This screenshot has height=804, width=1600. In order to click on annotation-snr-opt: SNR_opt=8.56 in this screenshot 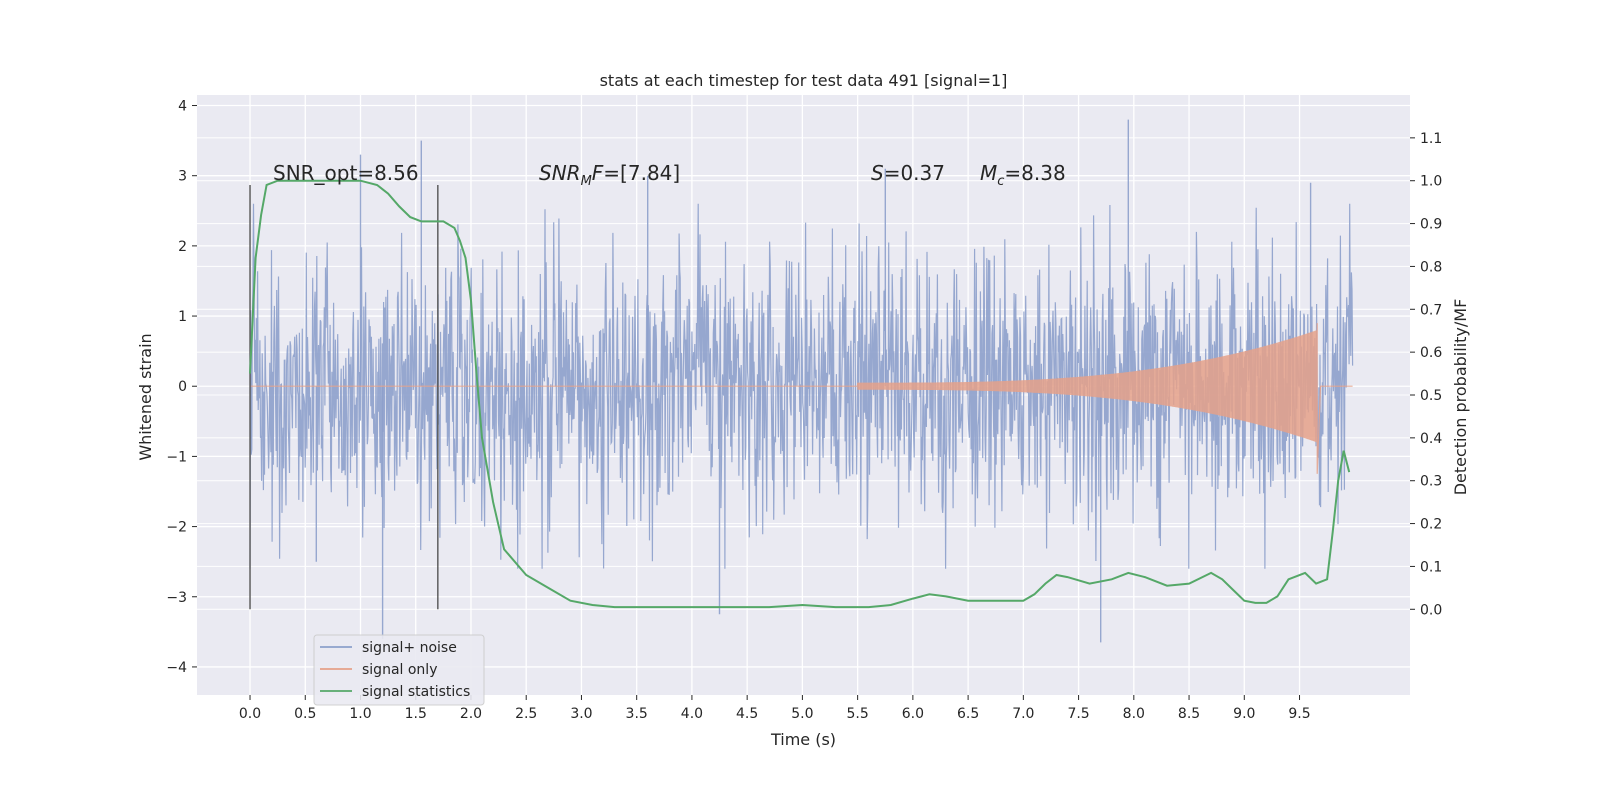, I will do `click(346, 173)`.